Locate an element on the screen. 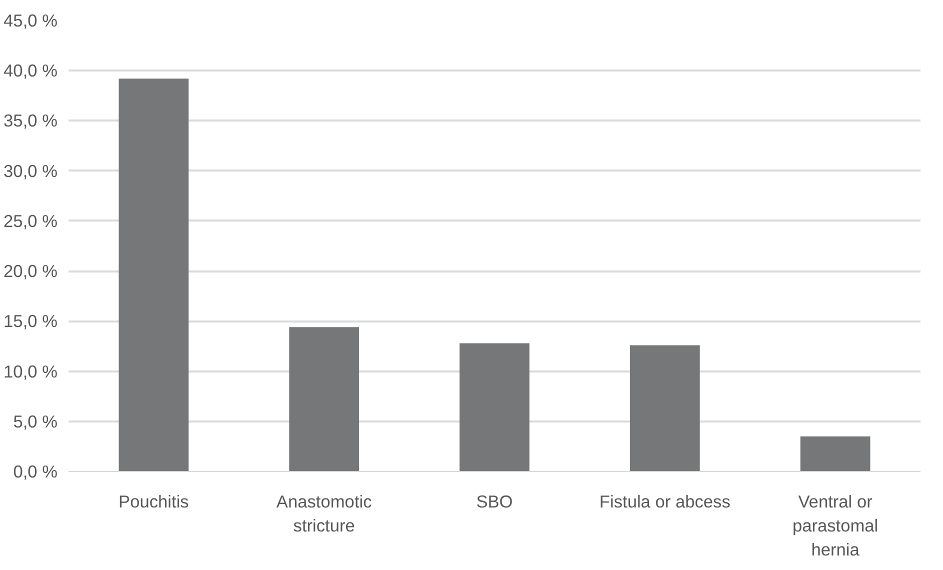 The image size is (943, 570). y-tick-label: 30,0 % is located at coordinates (31, 170).